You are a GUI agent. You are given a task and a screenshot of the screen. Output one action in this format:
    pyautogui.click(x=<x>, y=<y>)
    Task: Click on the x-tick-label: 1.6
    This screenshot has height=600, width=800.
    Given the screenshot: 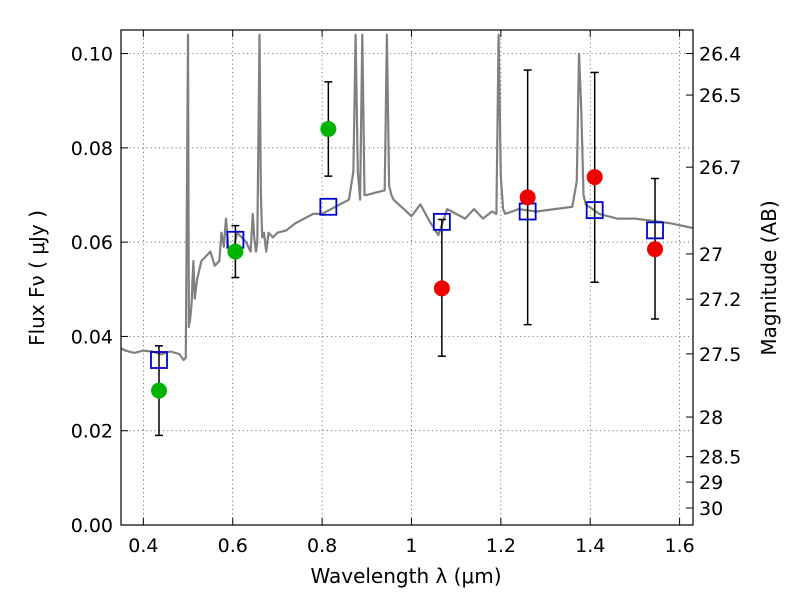 What is the action you would take?
    pyautogui.click(x=679, y=546)
    